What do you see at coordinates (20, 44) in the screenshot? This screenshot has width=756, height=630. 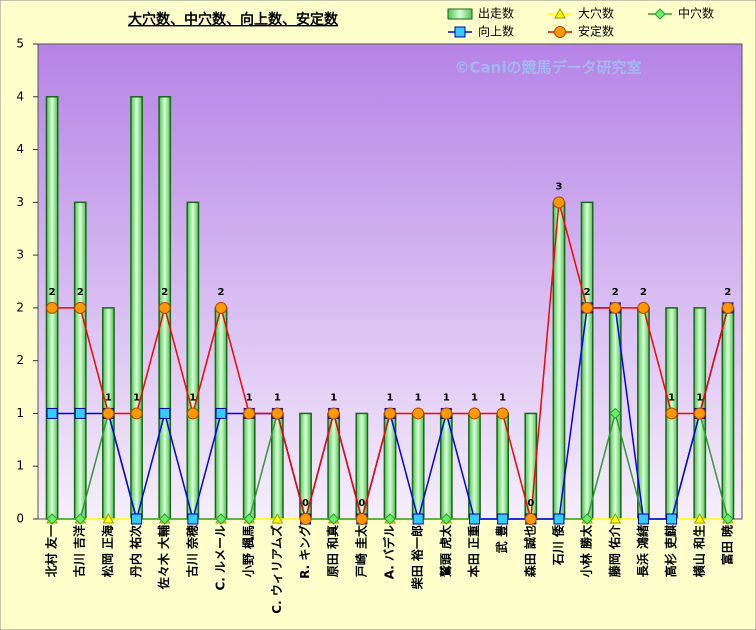 I see `y-tick-label: 5` at bounding box center [20, 44].